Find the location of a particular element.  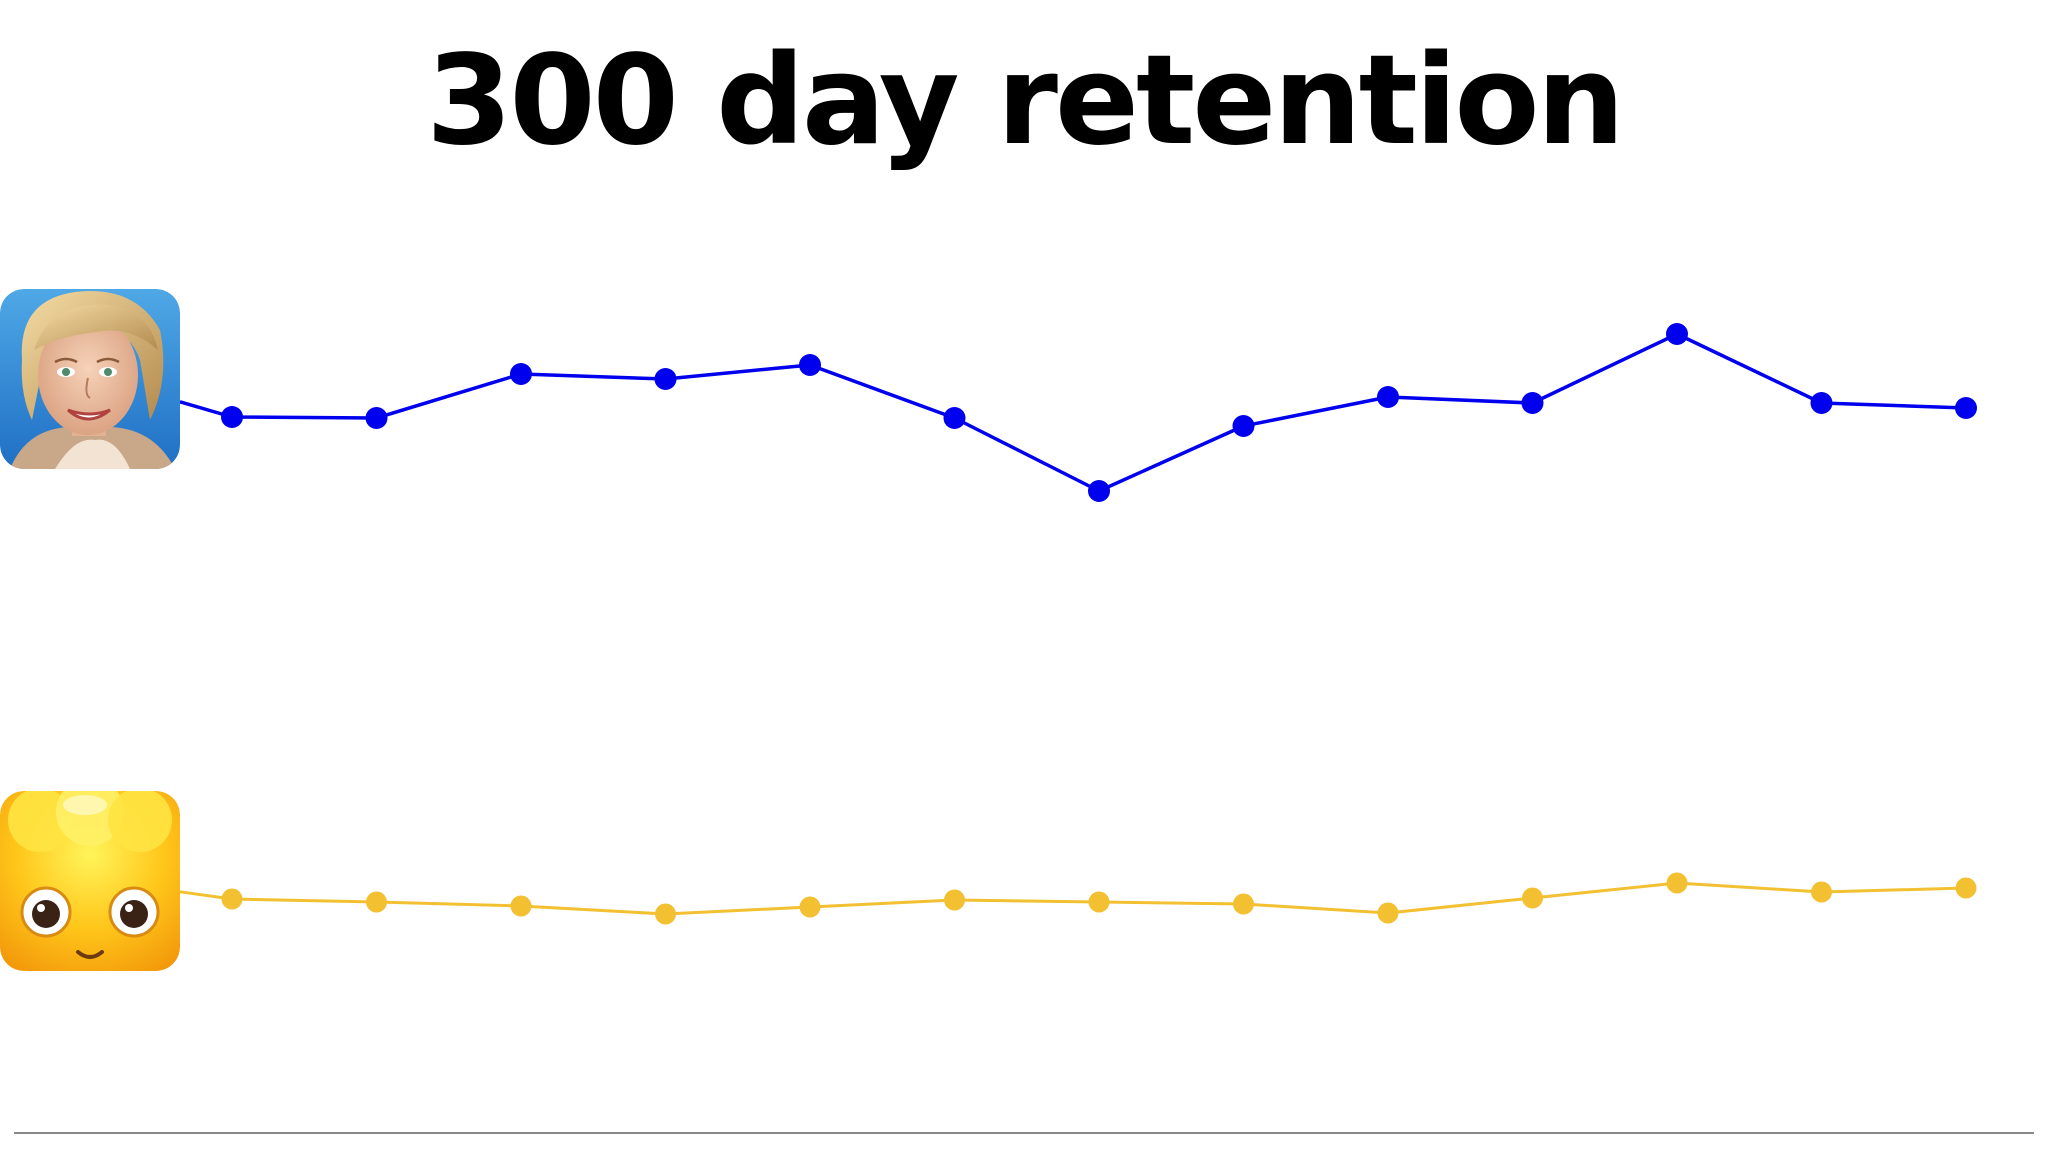

chart-title: 300 day retention is located at coordinates (1025, 101).